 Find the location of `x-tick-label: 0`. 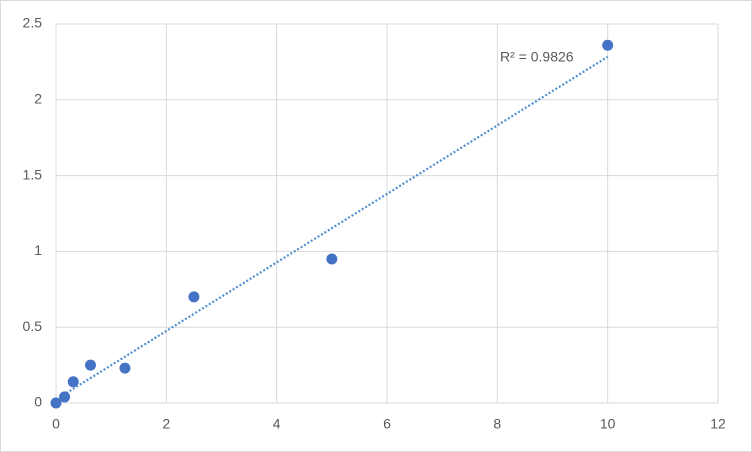

x-tick-label: 0 is located at coordinates (56, 424).